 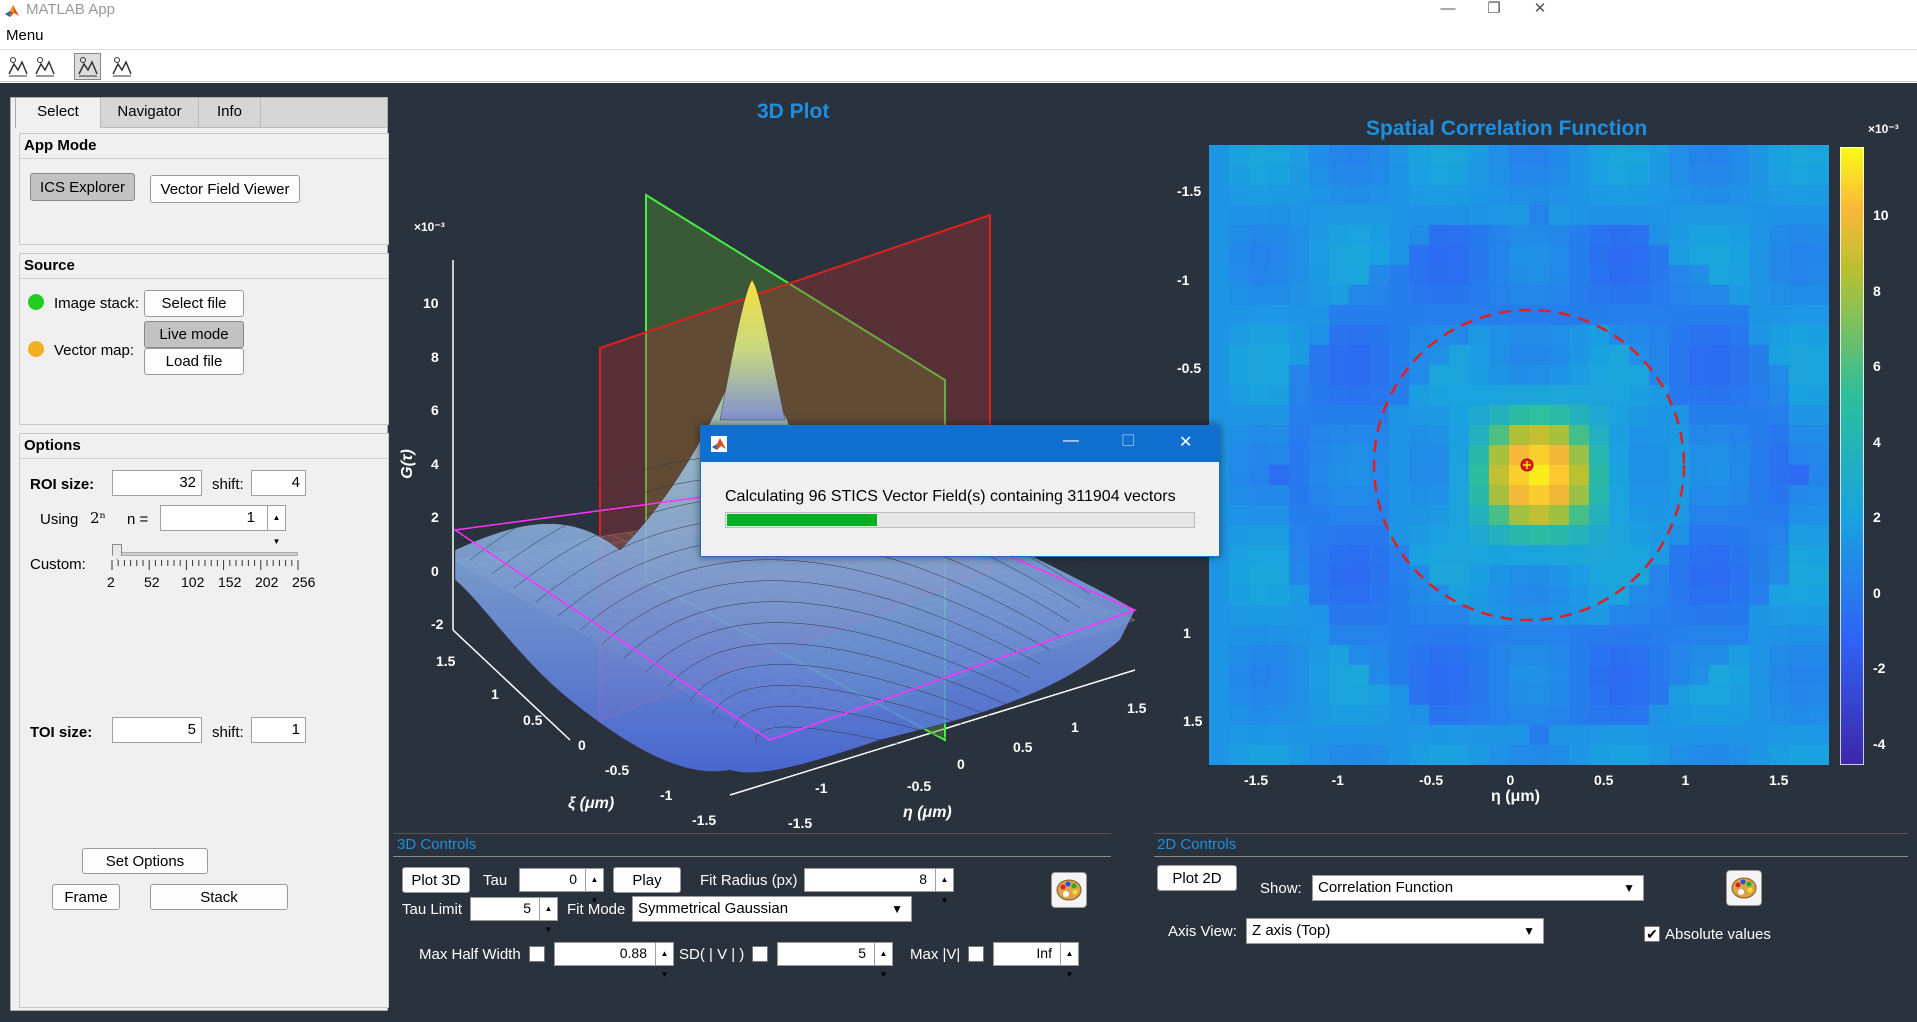 I want to click on dialog-maximize-button: ☐, so click(x=1128, y=441).